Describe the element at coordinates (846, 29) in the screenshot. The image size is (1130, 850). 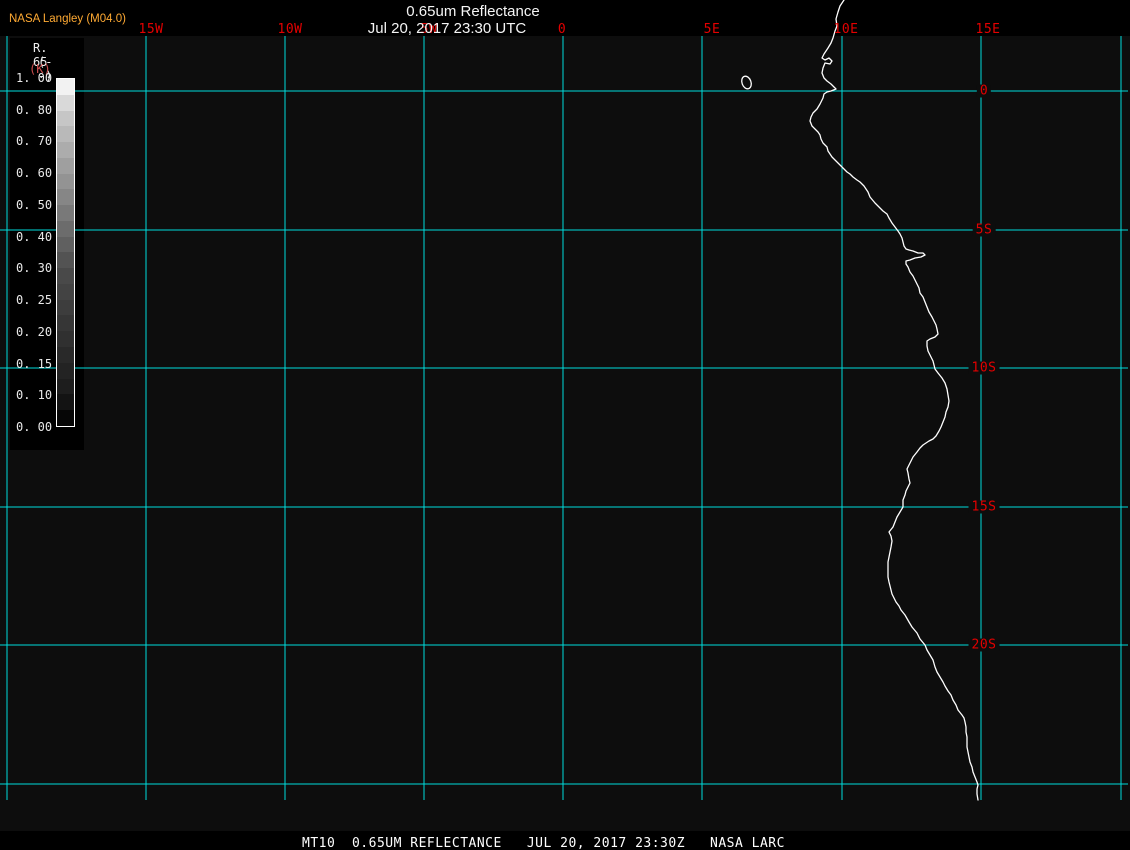
I see `lon-label-10E: 10E` at that location.